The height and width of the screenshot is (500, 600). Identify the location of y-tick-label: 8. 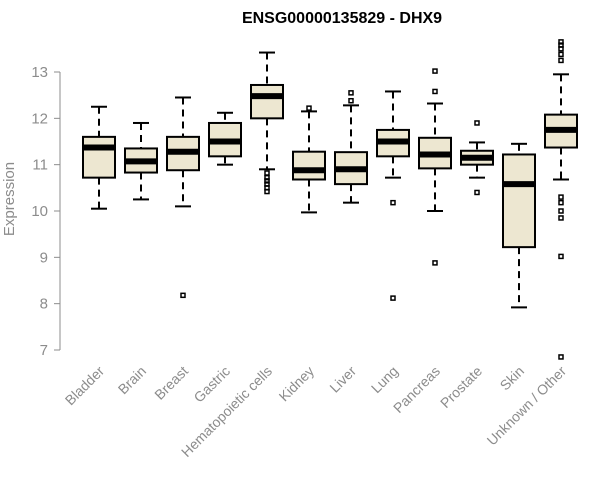
(44, 304).